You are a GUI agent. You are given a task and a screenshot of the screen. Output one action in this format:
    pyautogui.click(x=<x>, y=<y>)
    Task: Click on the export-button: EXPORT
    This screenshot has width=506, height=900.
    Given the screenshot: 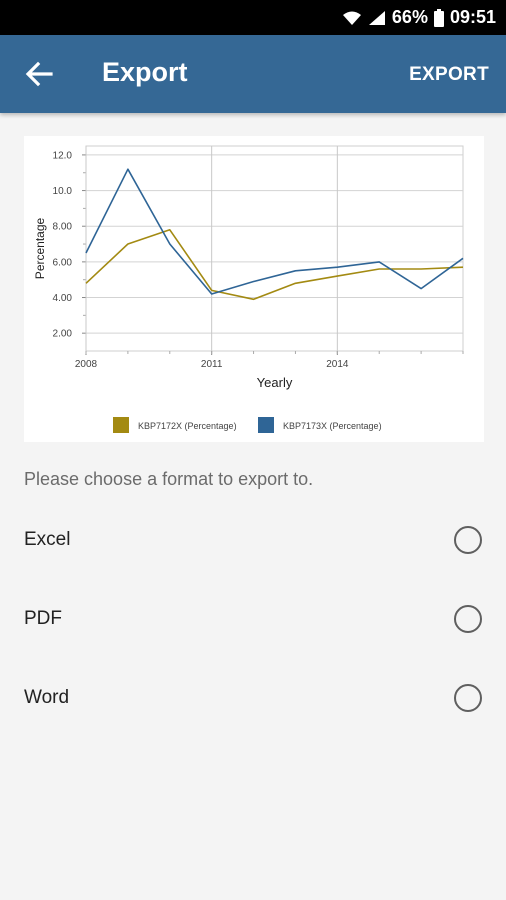 What is the action you would take?
    pyautogui.click(x=449, y=74)
    